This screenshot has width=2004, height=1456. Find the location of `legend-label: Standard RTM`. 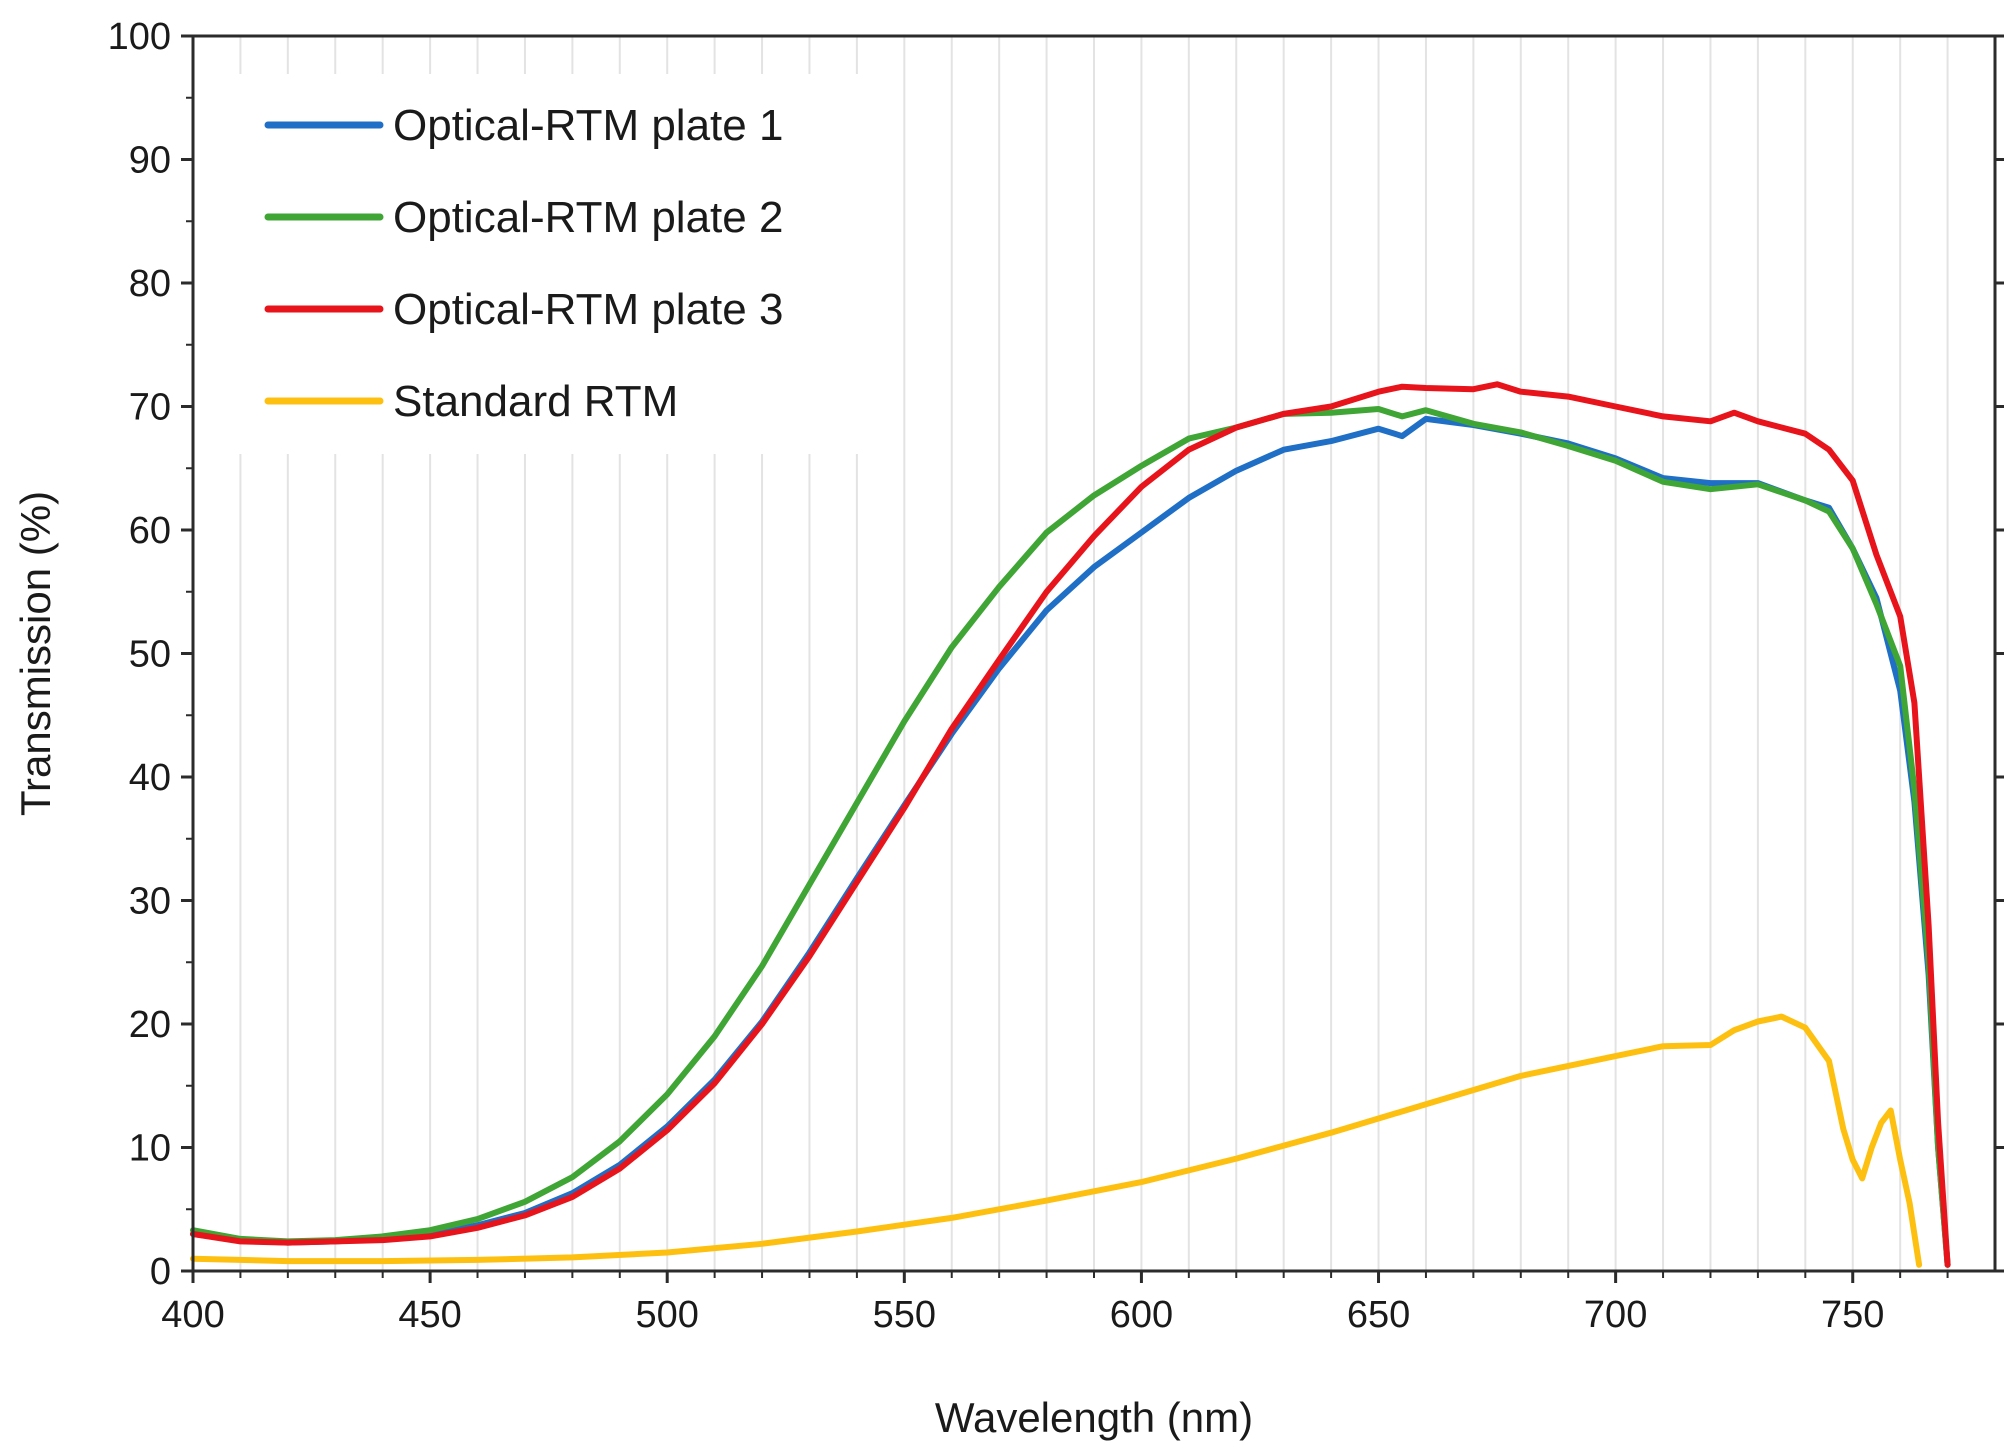

legend-label: Standard RTM is located at coordinates (535, 401).